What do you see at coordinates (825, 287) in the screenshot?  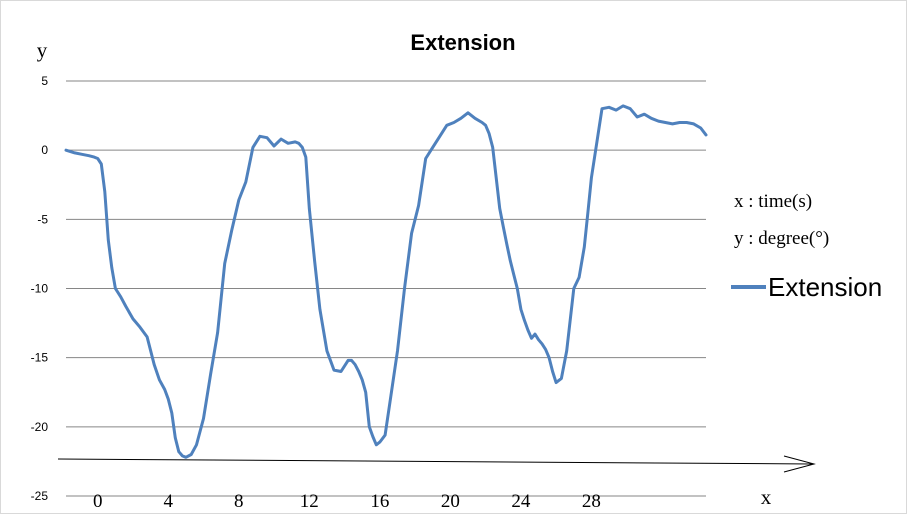 I see `legend-label-extension: Extension` at bounding box center [825, 287].